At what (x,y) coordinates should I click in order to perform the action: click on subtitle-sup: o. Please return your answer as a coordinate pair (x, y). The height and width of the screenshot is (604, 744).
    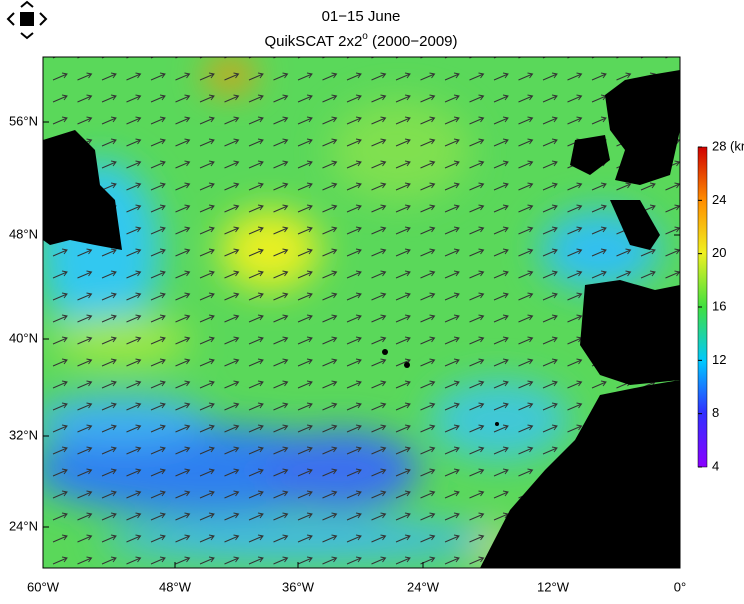
    Looking at the image, I should click on (365, 36).